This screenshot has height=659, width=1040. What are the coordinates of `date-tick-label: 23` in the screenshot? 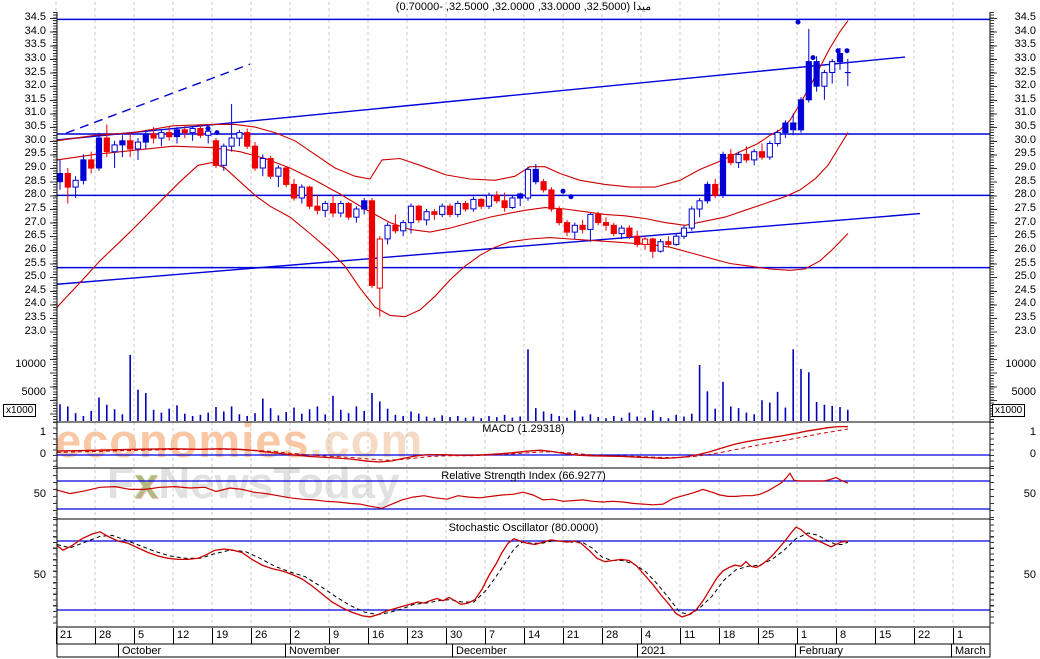 It's located at (417, 635).